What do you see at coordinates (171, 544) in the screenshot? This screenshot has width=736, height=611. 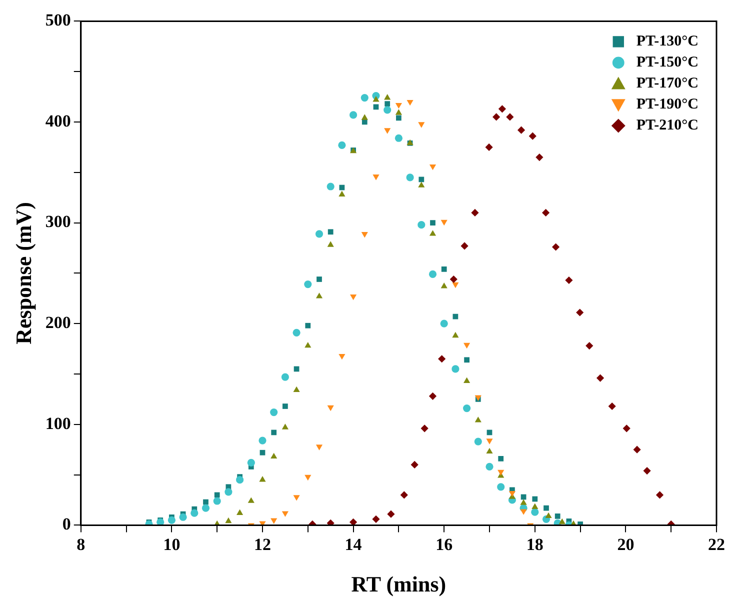 I see `x-tick-label: 10` at bounding box center [171, 544].